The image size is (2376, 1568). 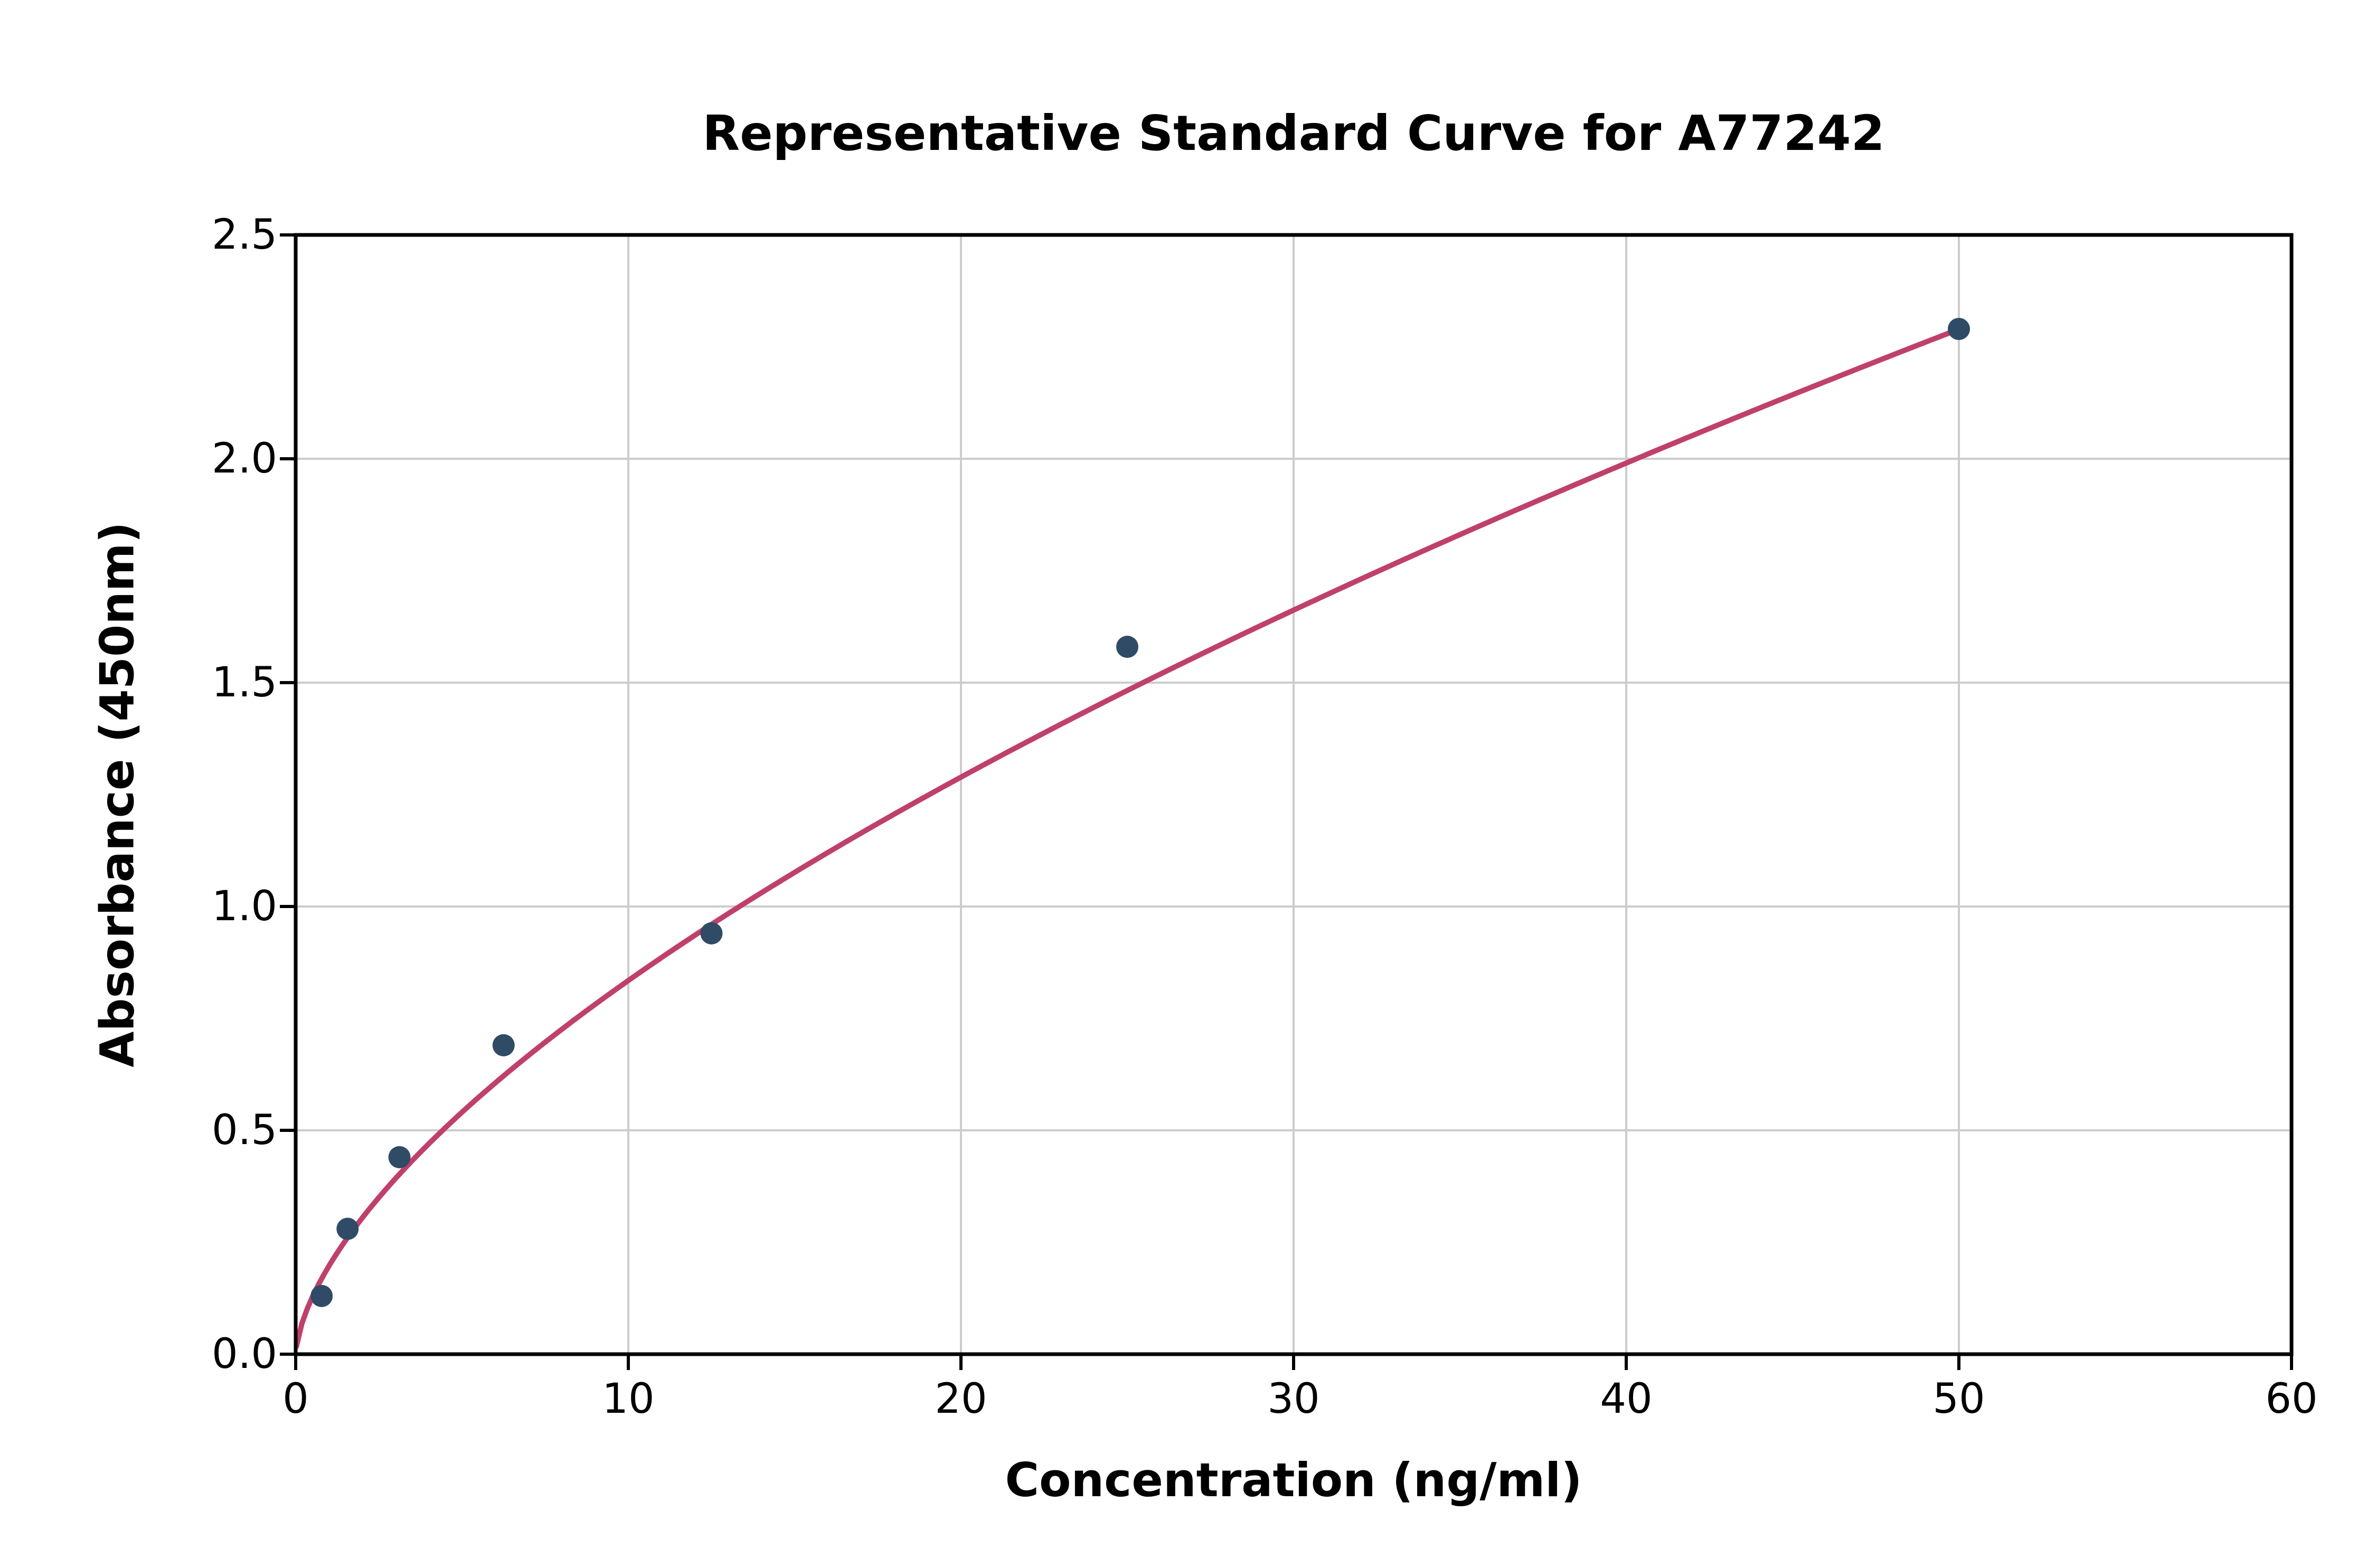 I want to click on x-tick-label: 40, so click(x=1627, y=1399).